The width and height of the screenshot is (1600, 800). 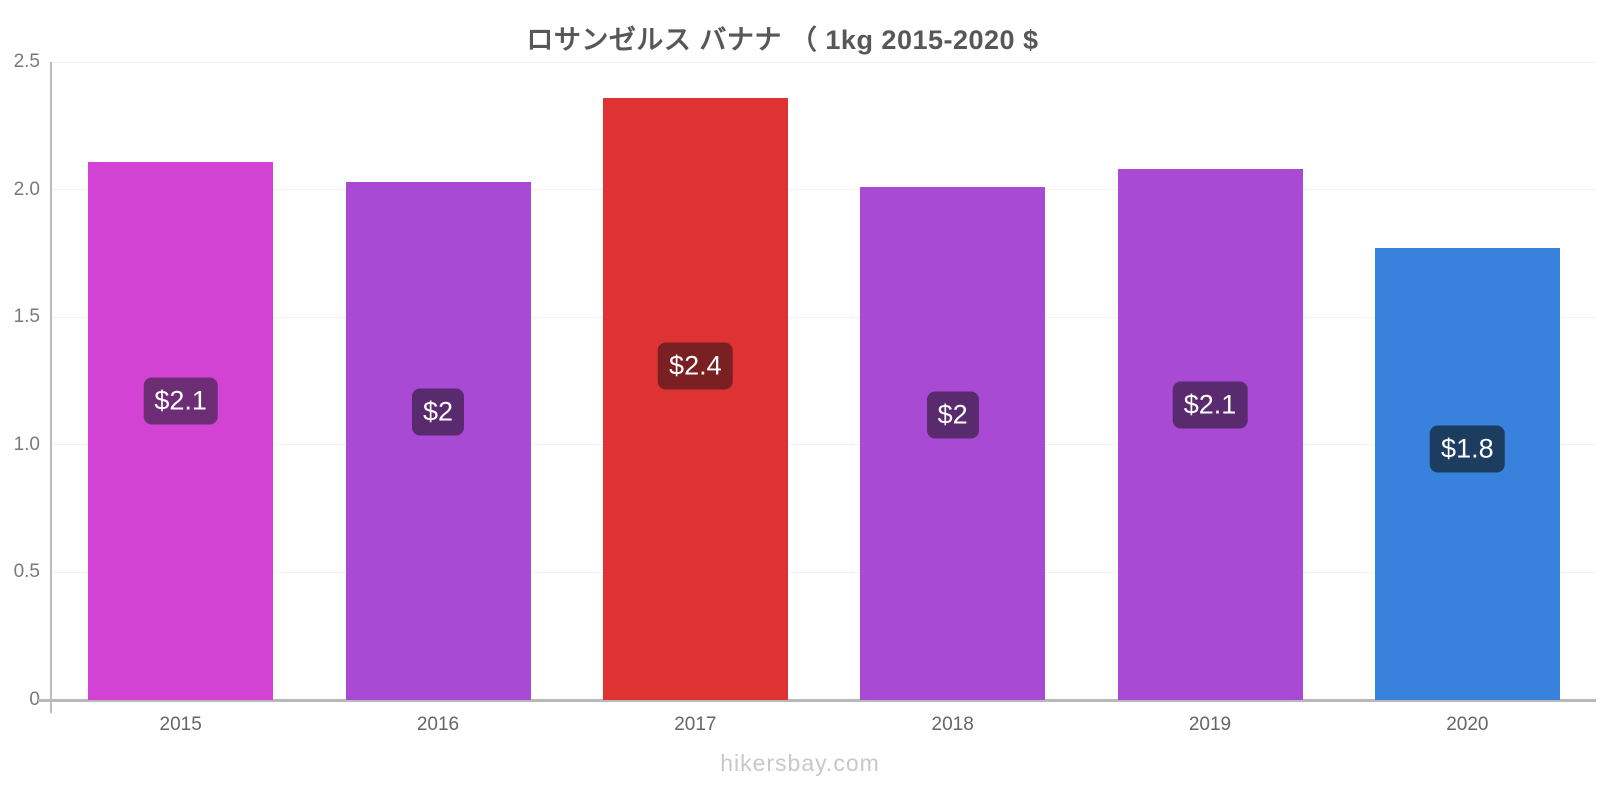 What do you see at coordinates (952, 724) in the screenshot?
I see `x-tick-label-2018: 2018` at bounding box center [952, 724].